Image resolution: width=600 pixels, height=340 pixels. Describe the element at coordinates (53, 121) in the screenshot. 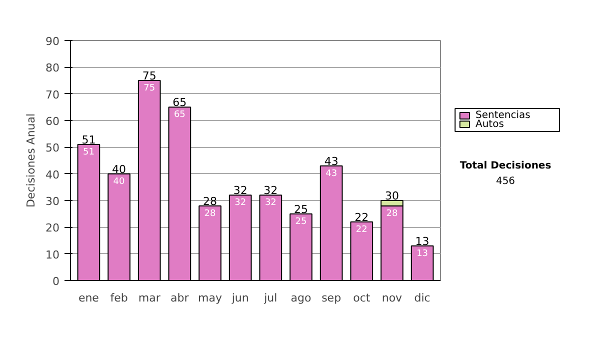

I see `y-tick-label: 60` at that location.